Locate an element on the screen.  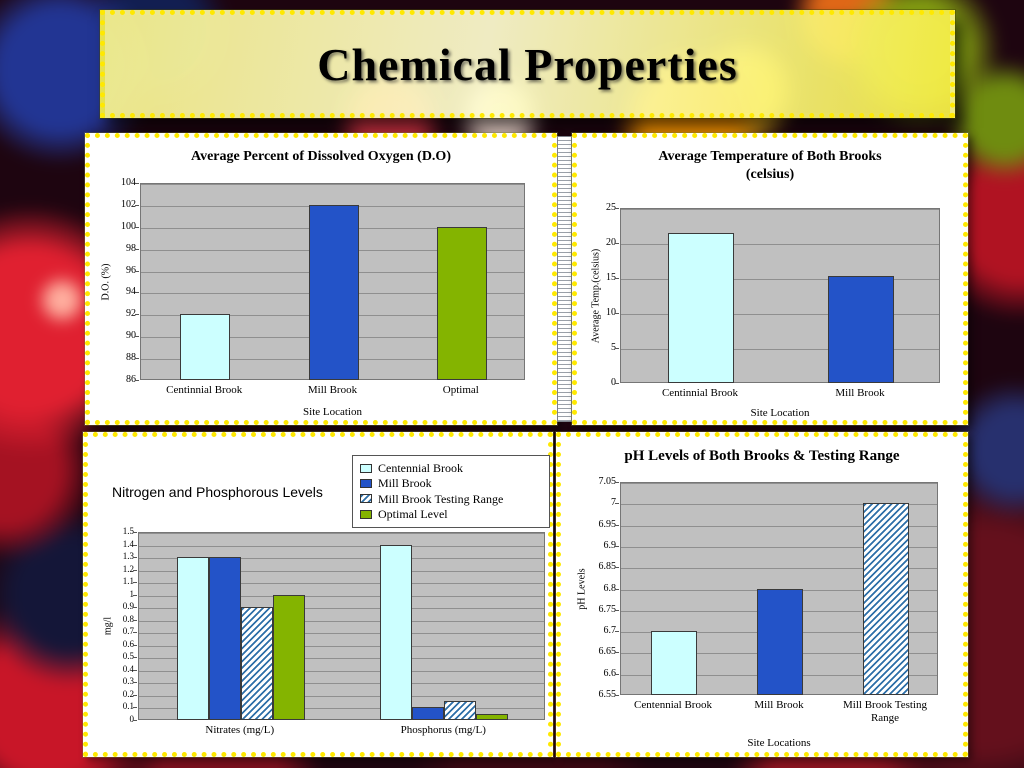
y-axis-title: pH Levels is located at coordinates (582, 588).